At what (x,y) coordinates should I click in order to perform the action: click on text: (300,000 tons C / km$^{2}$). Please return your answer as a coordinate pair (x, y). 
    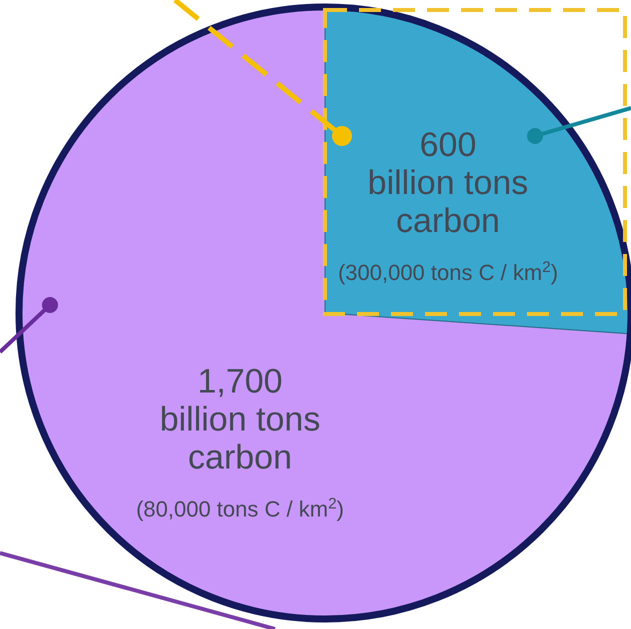
    Looking at the image, I should click on (448, 272).